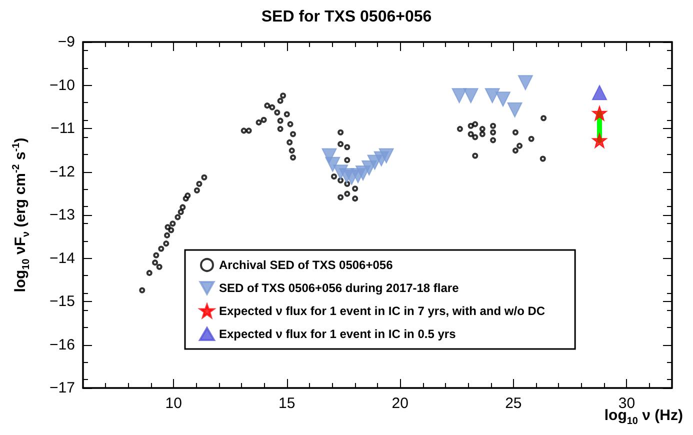 The image size is (693, 435). I want to click on x-tick-label: 20, so click(400, 403).